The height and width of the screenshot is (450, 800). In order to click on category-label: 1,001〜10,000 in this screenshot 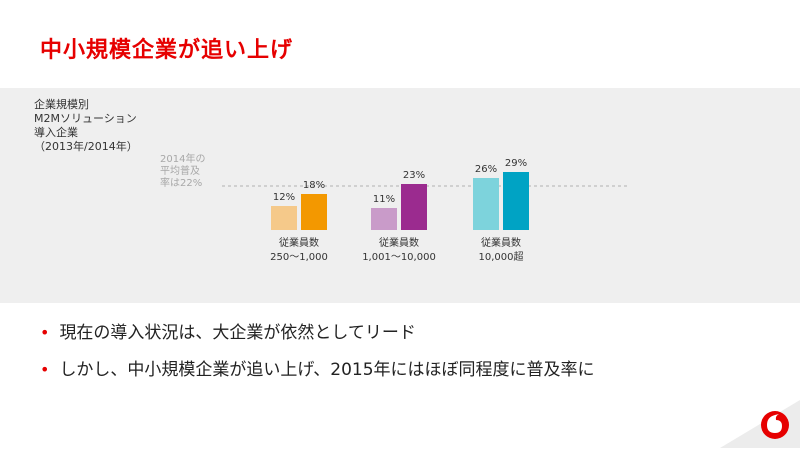, I will do `click(399, 257)`.